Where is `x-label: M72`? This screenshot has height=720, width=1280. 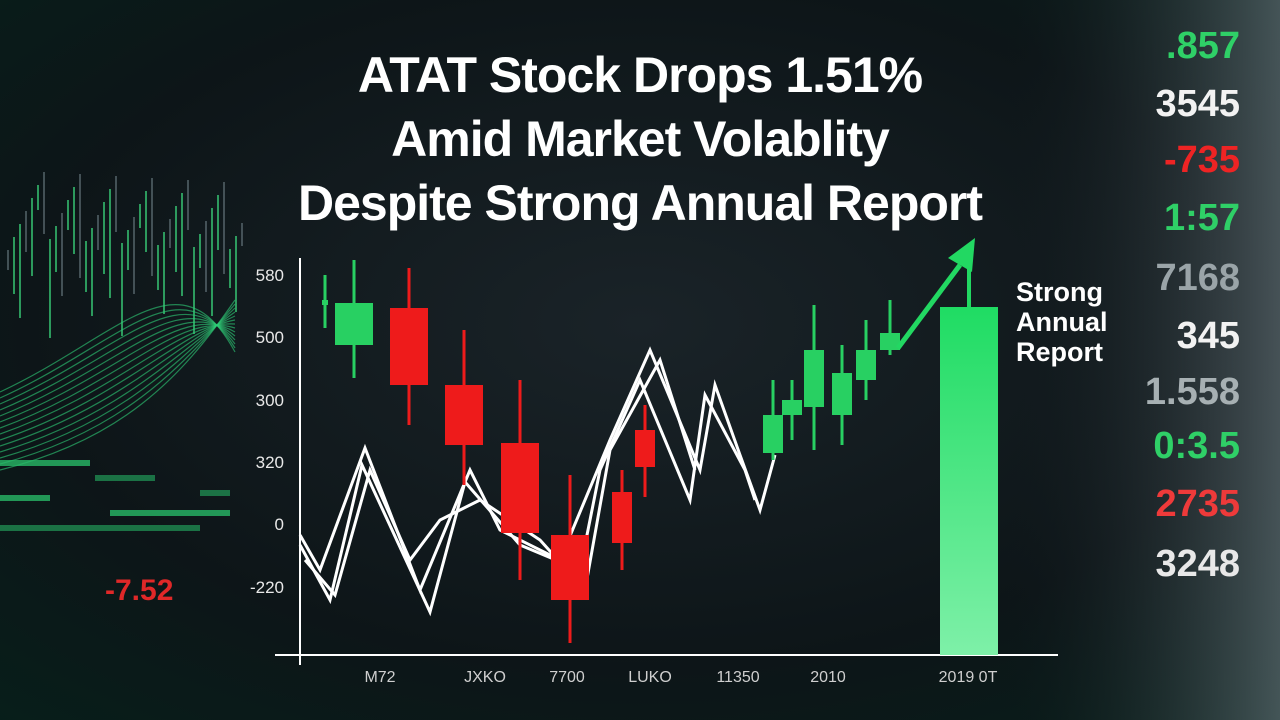 x-label: M72 is located at coordinates (379, 677).